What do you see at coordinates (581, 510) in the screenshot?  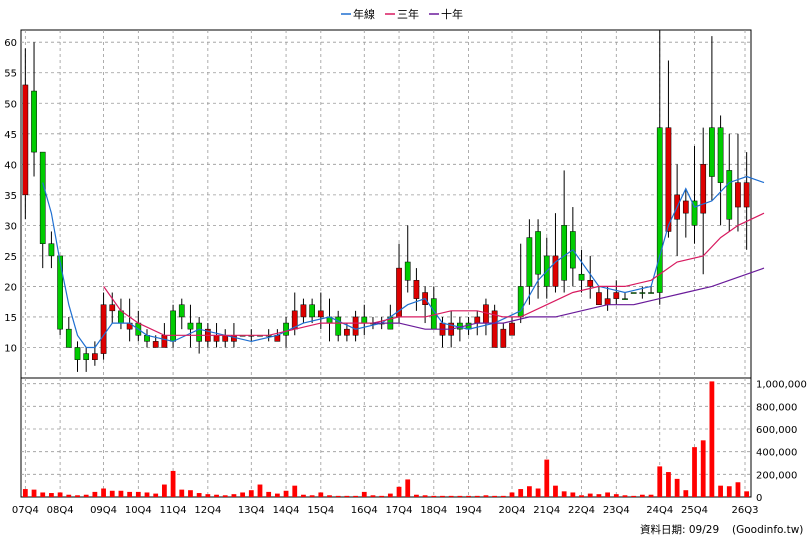 I see `x-tick-label: 22Q4` at bounding box center [581, 510].